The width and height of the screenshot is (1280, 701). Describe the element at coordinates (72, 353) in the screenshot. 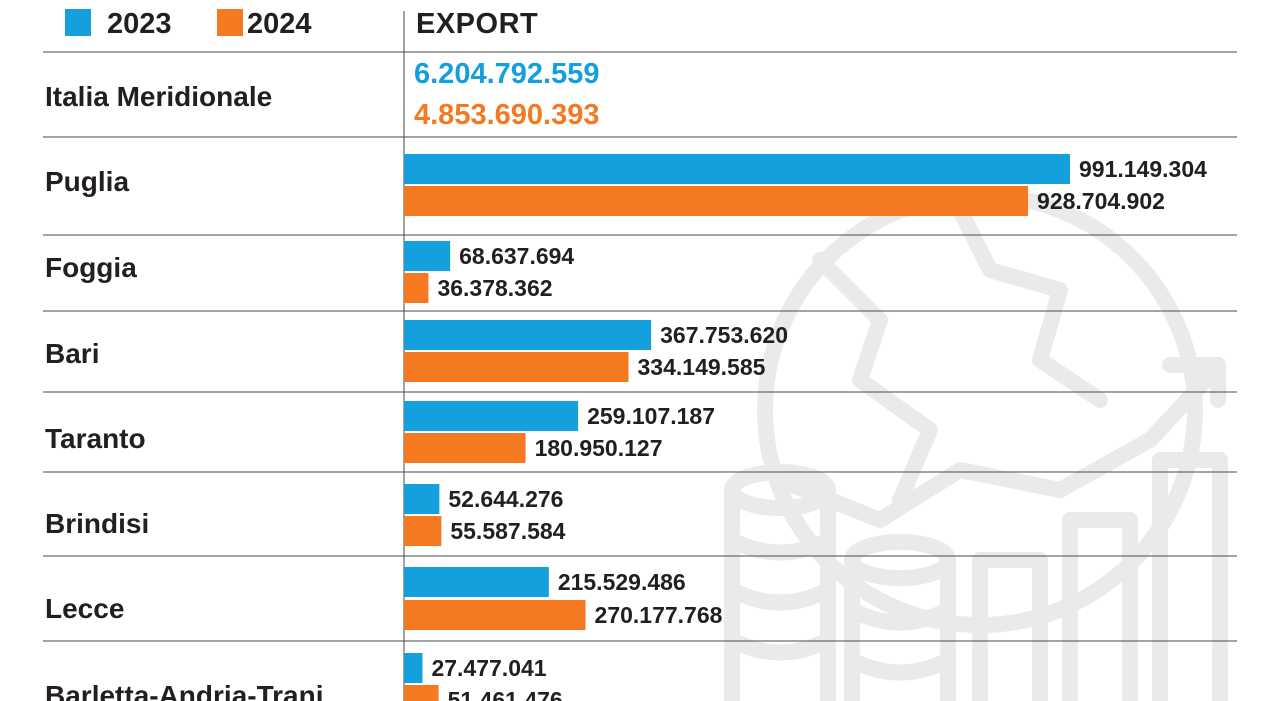

I see `category-label: Bari` at that location.